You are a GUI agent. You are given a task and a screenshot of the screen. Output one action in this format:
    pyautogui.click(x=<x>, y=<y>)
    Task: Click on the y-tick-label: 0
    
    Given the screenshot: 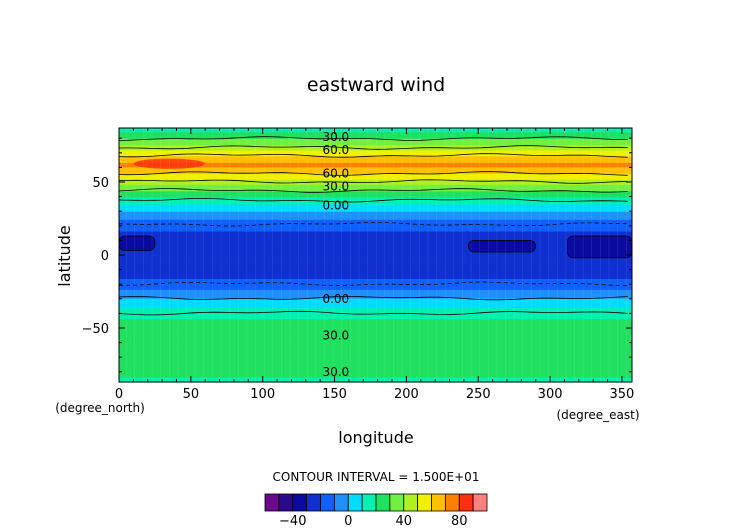 What is the action you would take?
    pyautogui.click(x=105, y=256)
    